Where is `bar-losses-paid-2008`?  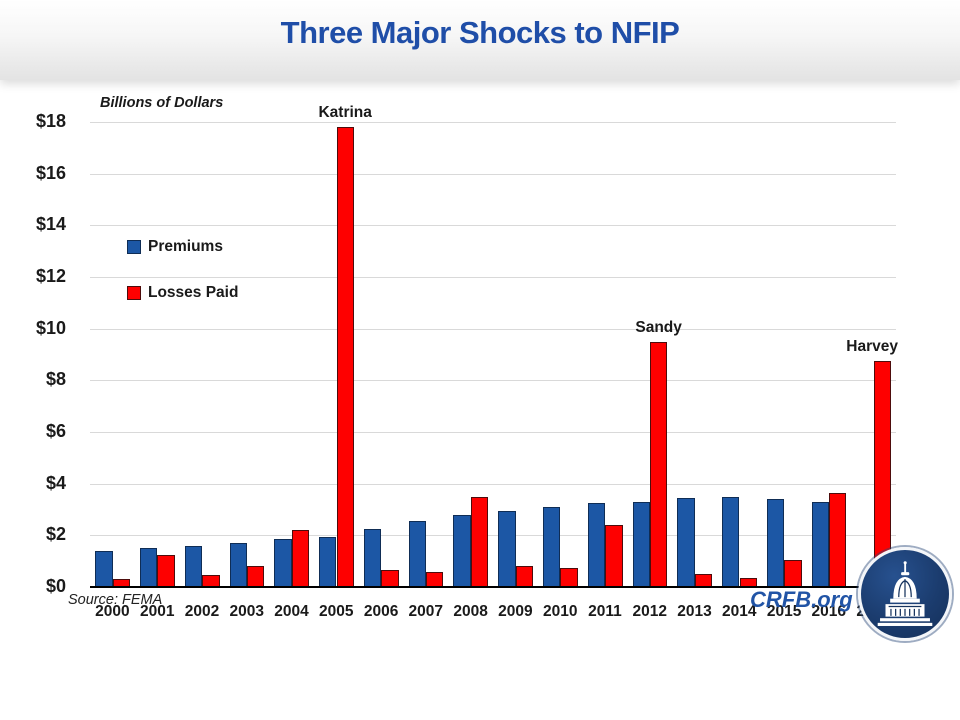
bar-losses-paid-2008 is located at coordinates (479, 541).